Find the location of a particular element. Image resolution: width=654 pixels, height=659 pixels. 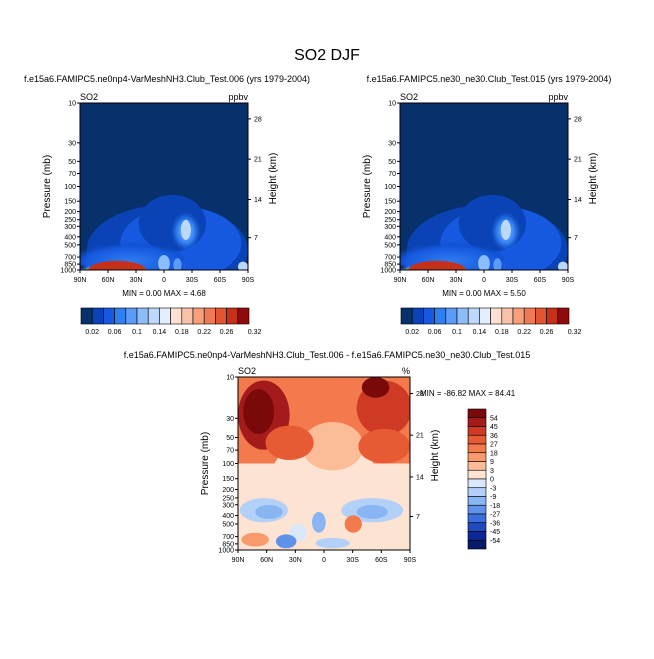

y2-tick-label: 21 is located at coordinates (578, 160).